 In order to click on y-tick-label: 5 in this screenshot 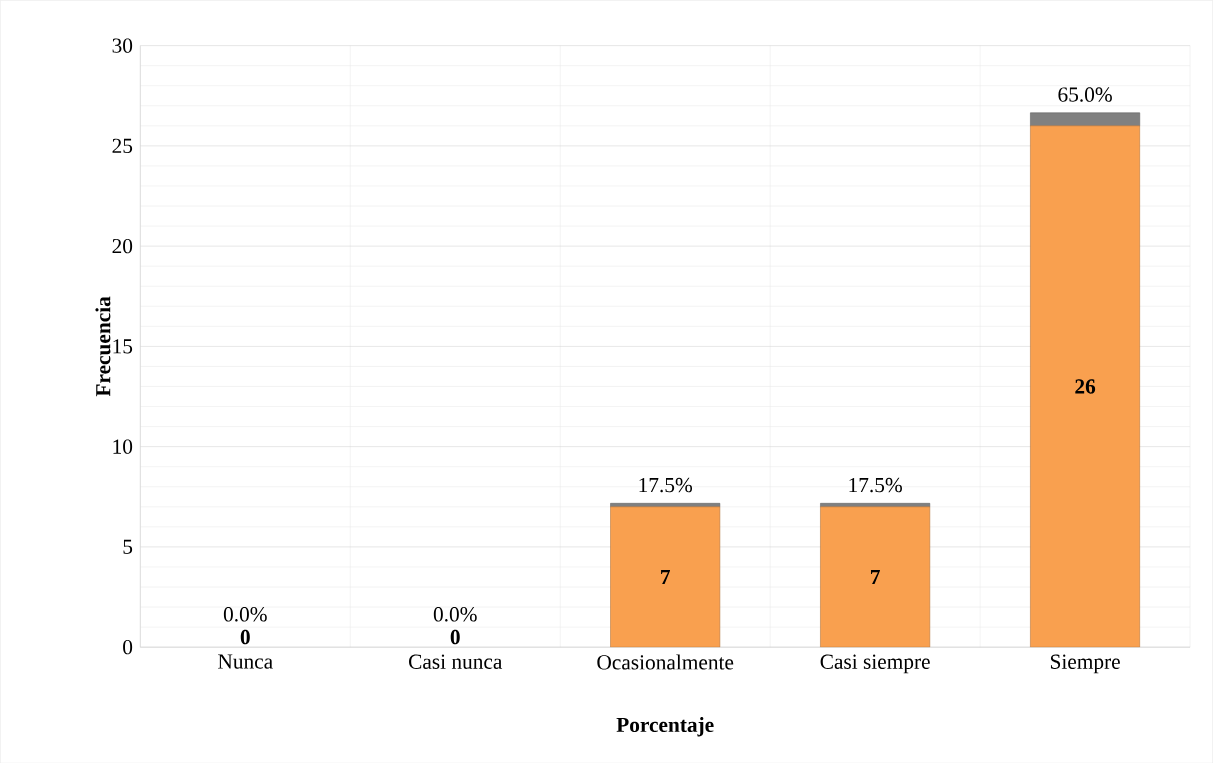, I will do `click(128, 546)`.